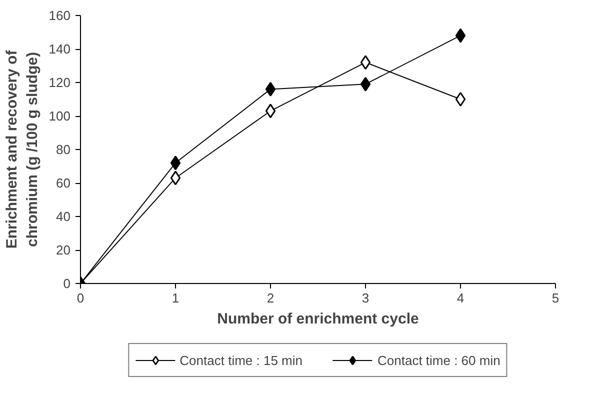  What do you see at coordinates (63, 216) in the screenshot?
I see `y-tick-label: 40` at bounding box center [63, 216].